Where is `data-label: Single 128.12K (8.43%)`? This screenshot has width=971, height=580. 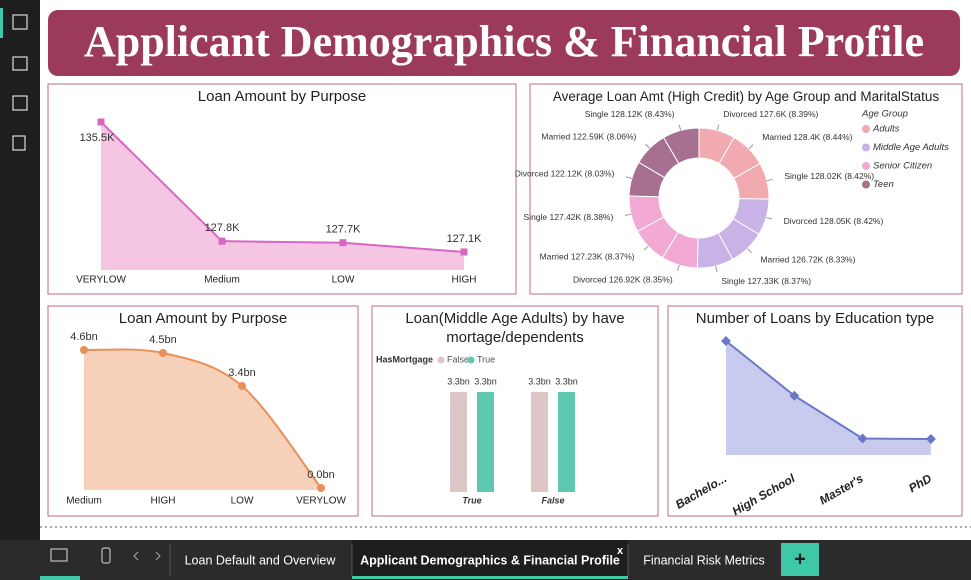 data-label: Single 128.12K (8.43%) is located at coordinates (630, 114).